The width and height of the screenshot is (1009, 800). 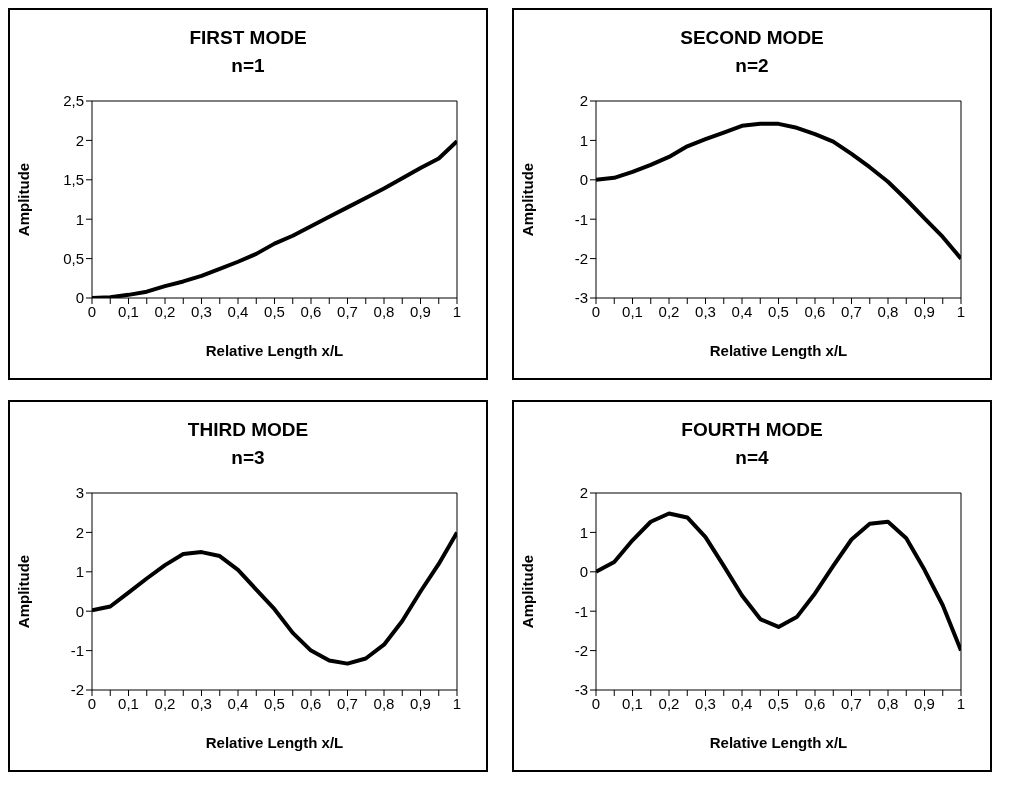 What do you see at coordinates (752, 430) in the screenshot?
I see `chart-title: FOURTH MODE` at bounding box center [752, 430].